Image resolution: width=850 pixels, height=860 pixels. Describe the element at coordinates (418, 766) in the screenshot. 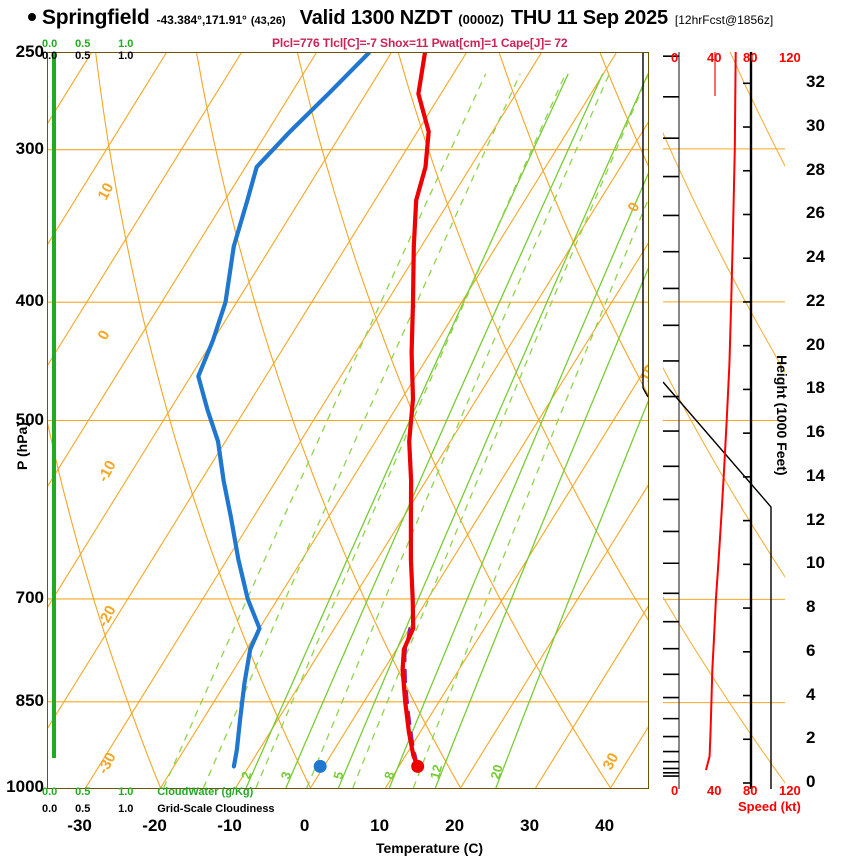

I see `surface-temperature-marker` at that location.